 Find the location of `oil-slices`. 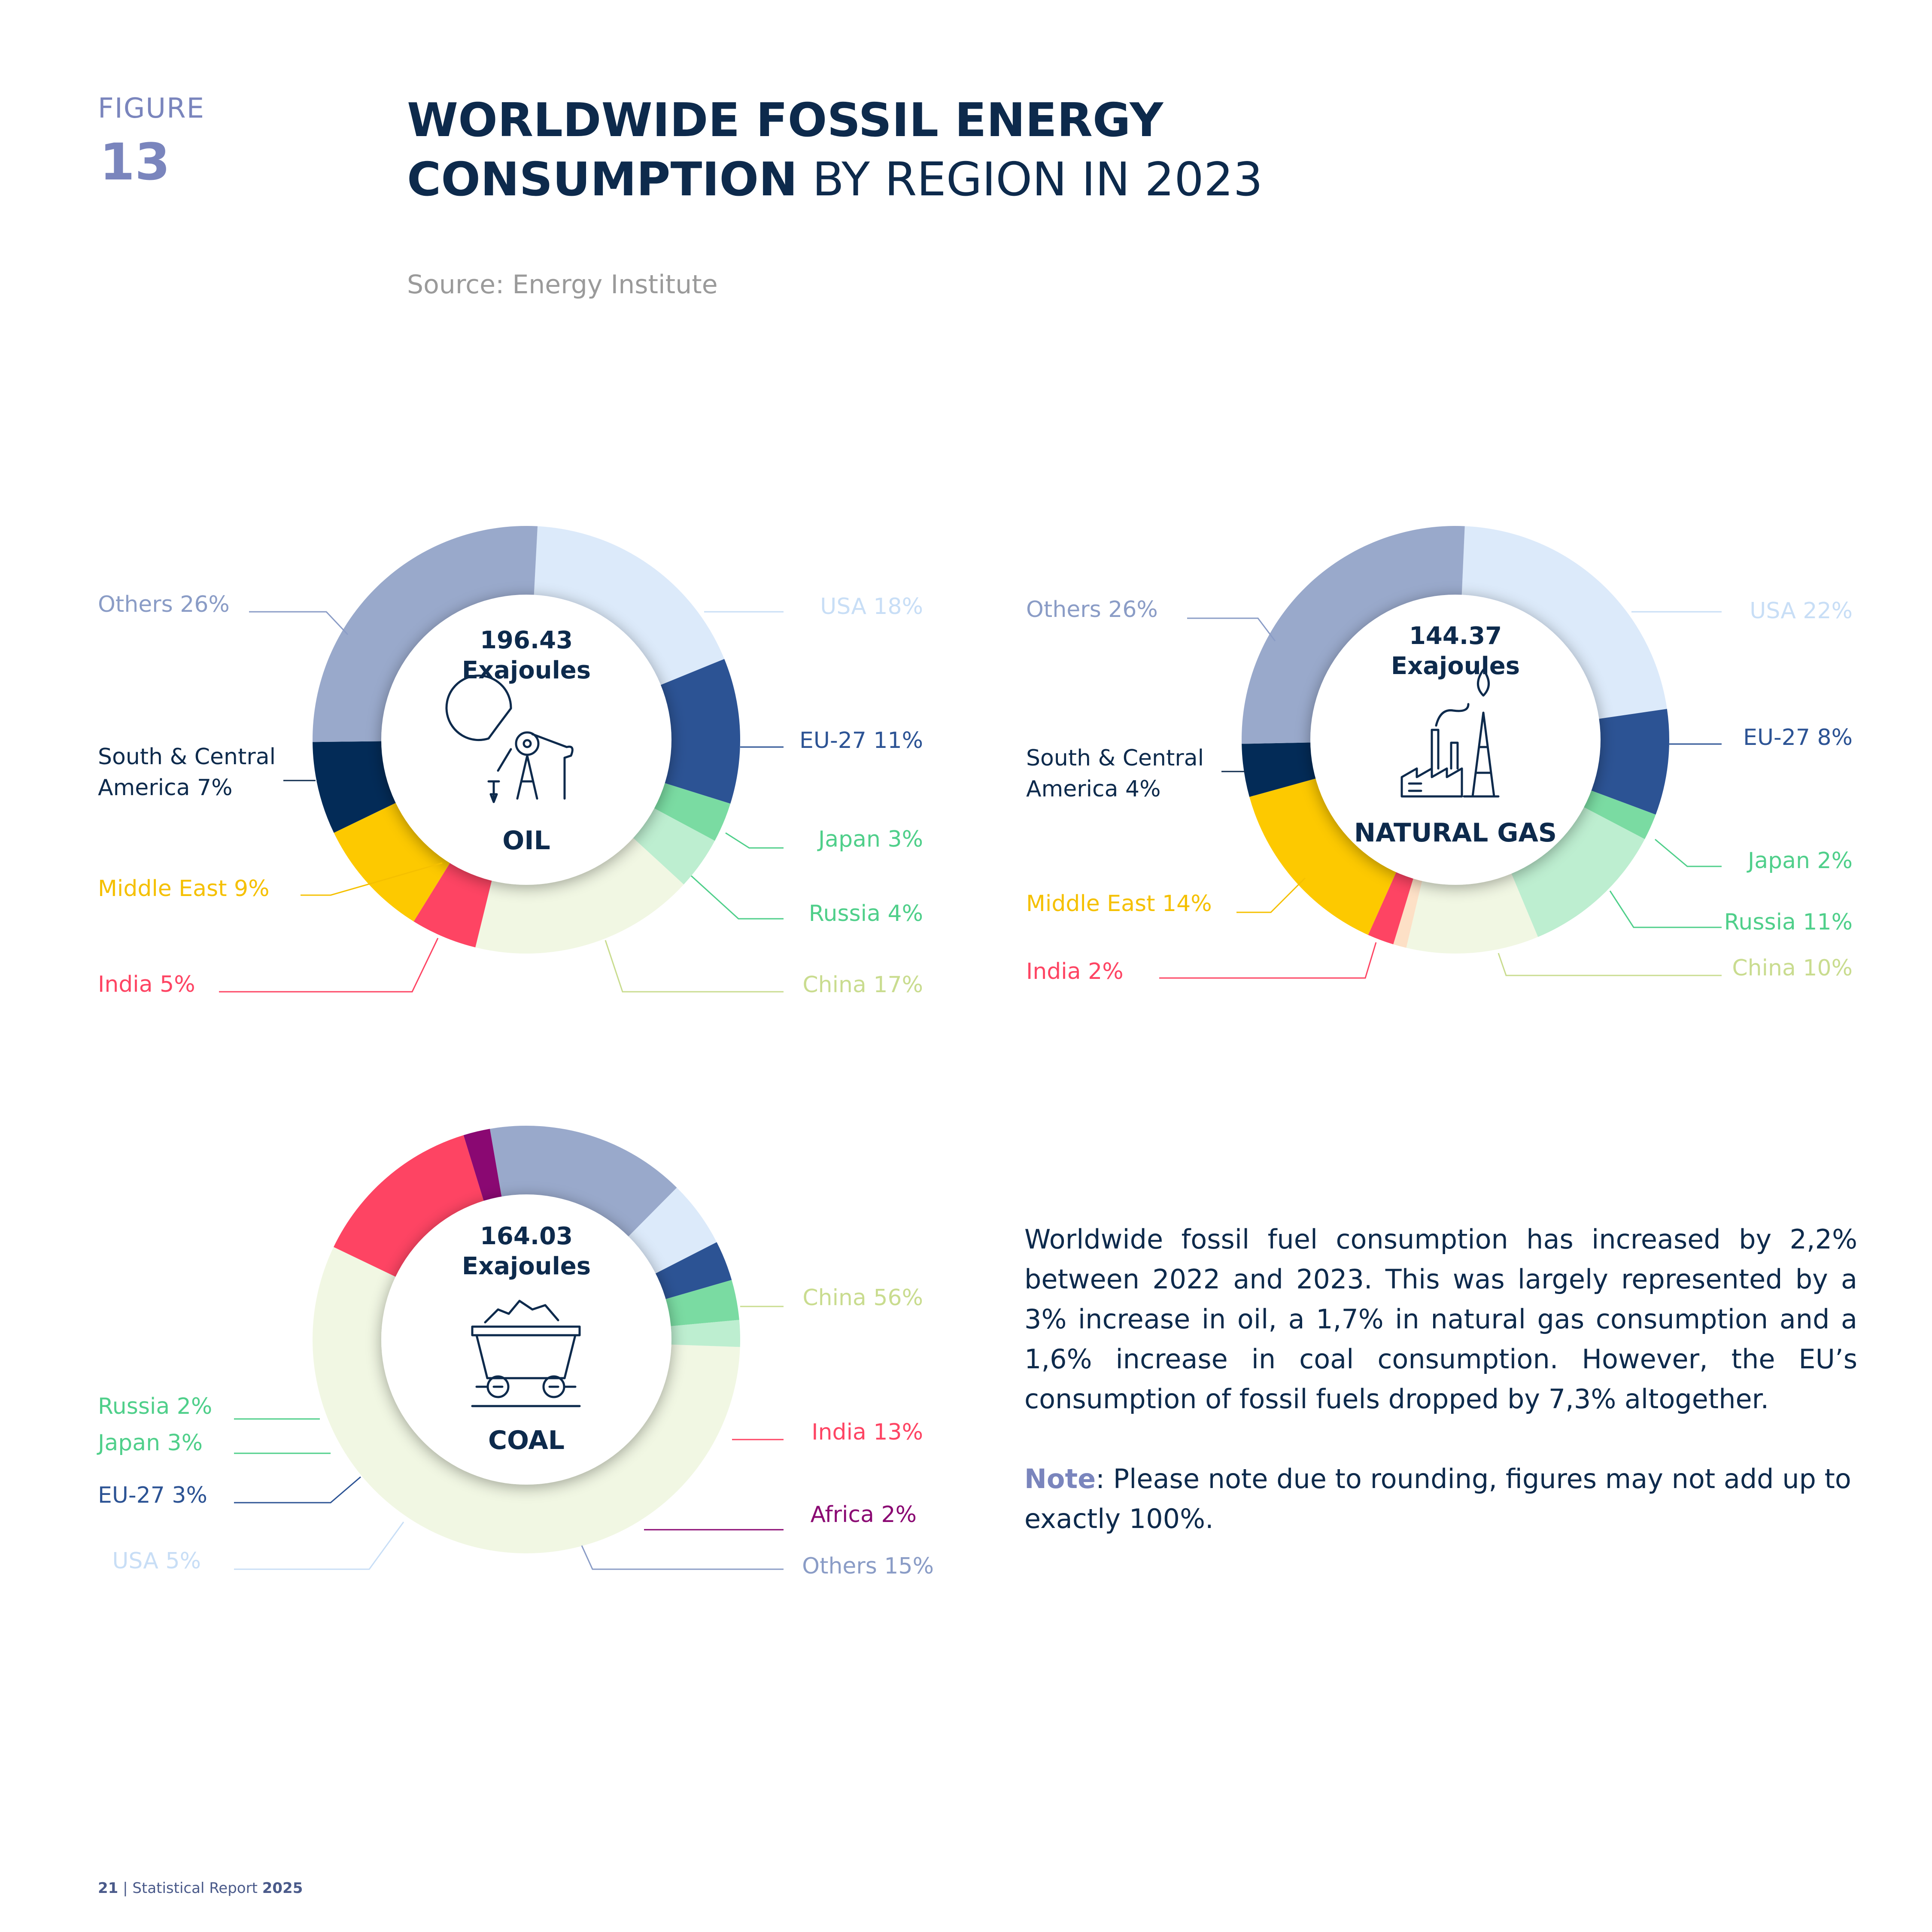

oil-slices is located at coordinates (526, 740).